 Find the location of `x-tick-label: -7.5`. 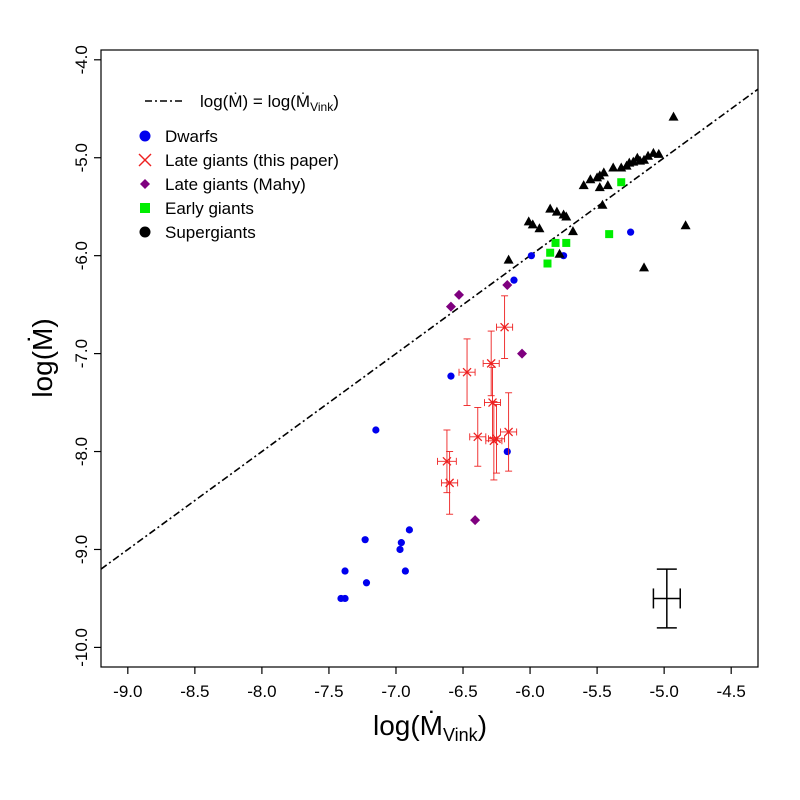

x-tick-label: -7.5 is located at coordinates (328, 691).